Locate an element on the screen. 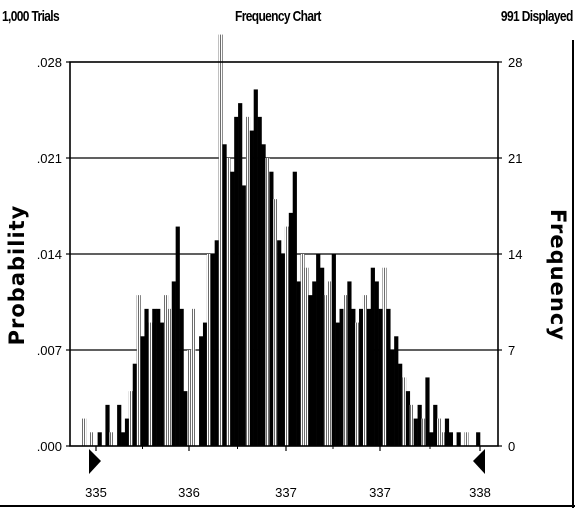 Image resolution: width=575 pixels, height=508 pixels. chart-title: Frequency Chart is located at coordinates (278, 16).